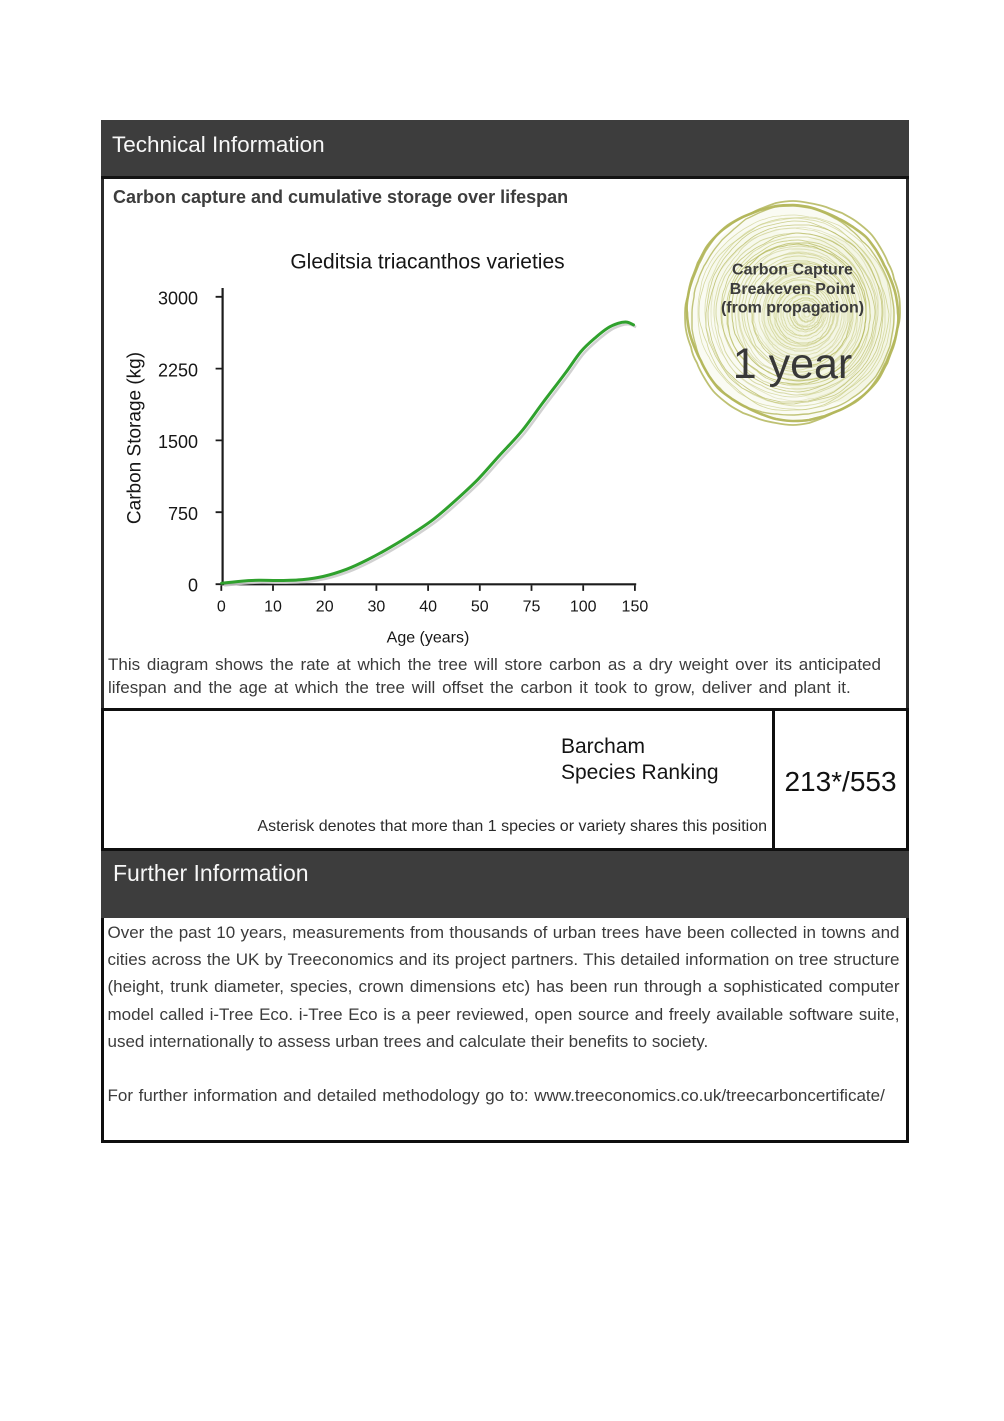 Image resolution: width=1004 pixels, height=1421 pixels. Describe the element at coordinates (793, 364) in the screenshot. I see `svg-text: 1 year` at that location.